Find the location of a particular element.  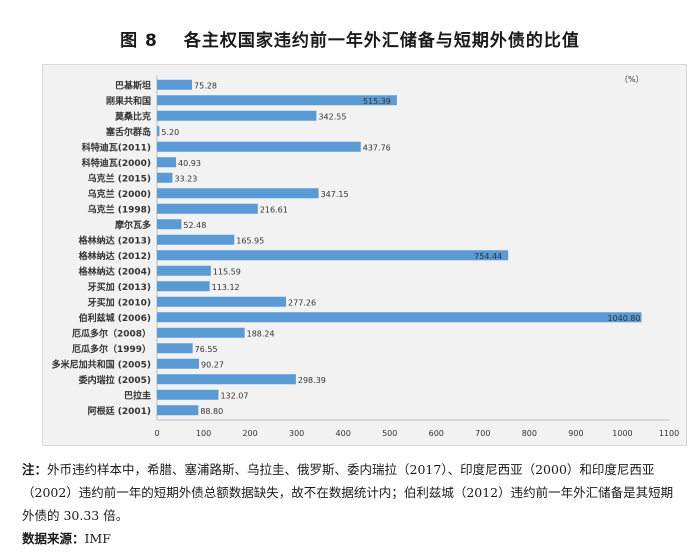

x-tick-label: 0 is located at coordinates (156, 433).